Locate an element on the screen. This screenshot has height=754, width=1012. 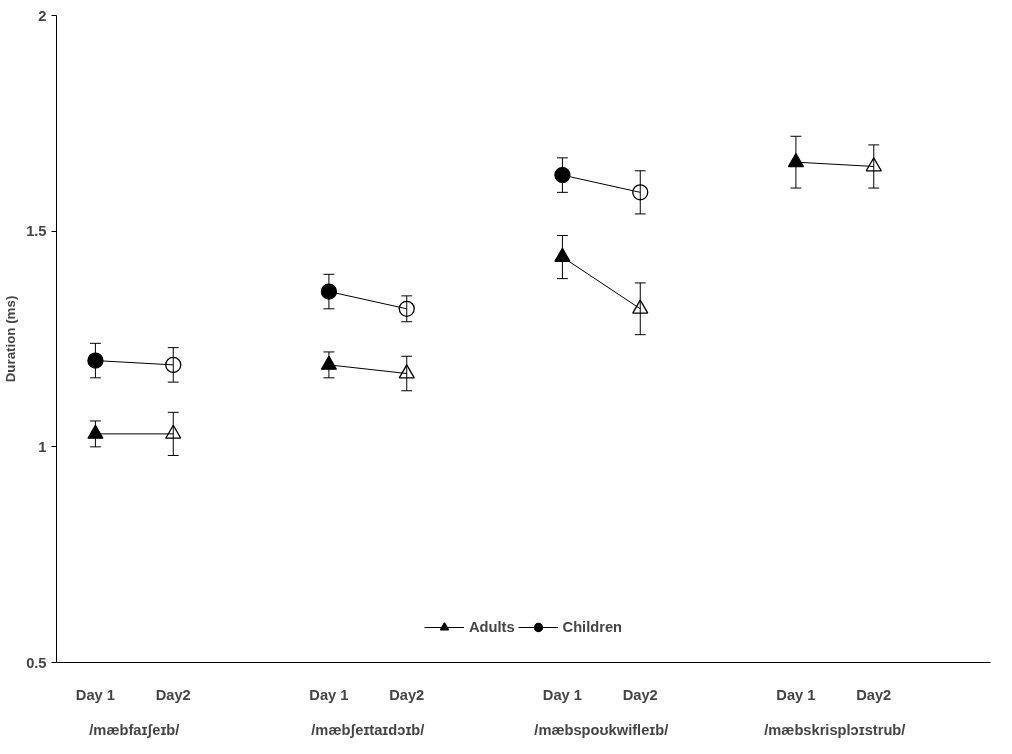
y-tick-label: 1 is located at coordinates (42, 446).